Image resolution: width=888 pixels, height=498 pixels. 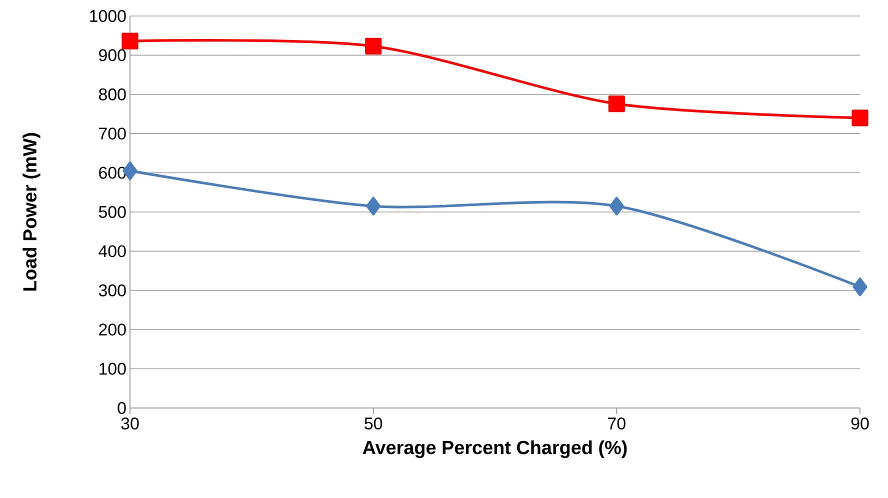 I want to click on y-axis-title: Load Power (mW), so click(x=31, y=212).